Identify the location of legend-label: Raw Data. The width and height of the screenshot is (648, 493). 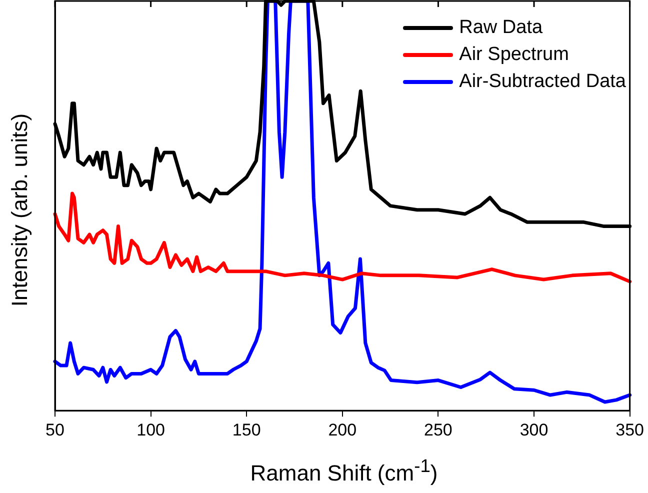
(501, 28).